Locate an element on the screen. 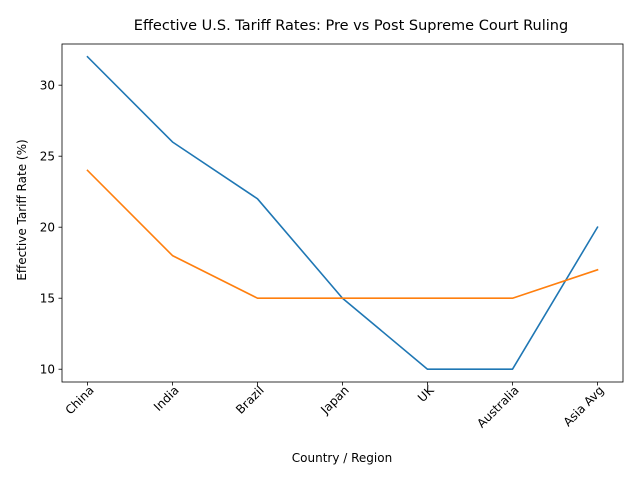  y-tick-label: 20 is located at coordinates (47, 228).